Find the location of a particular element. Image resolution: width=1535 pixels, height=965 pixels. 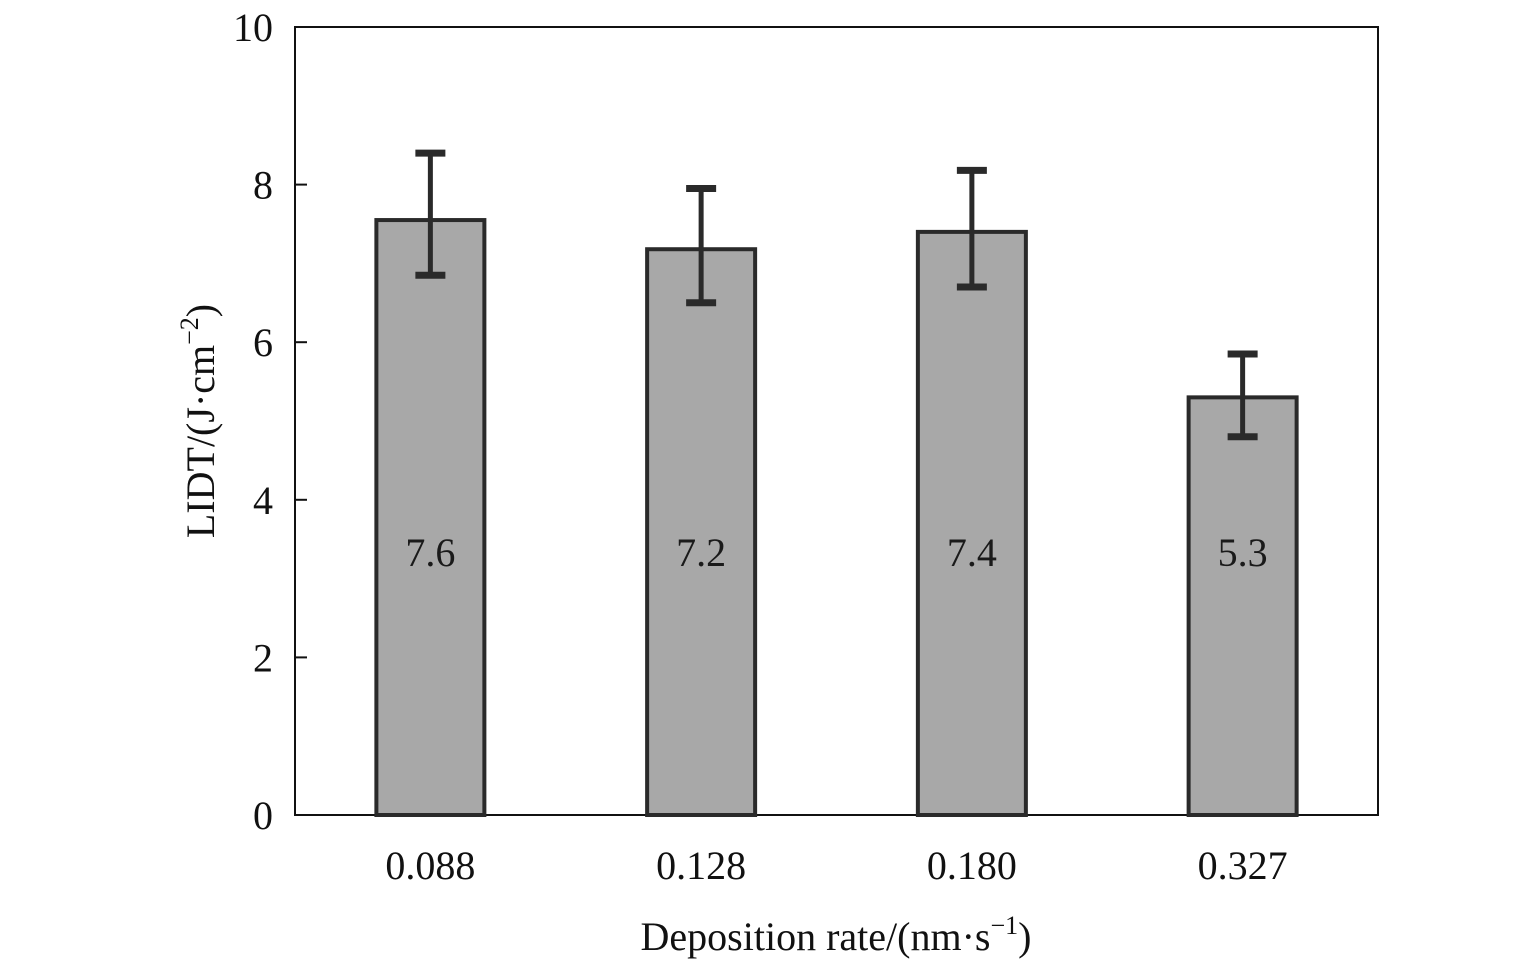

data-label: 5.3 is located at coordinates (1243, 552).